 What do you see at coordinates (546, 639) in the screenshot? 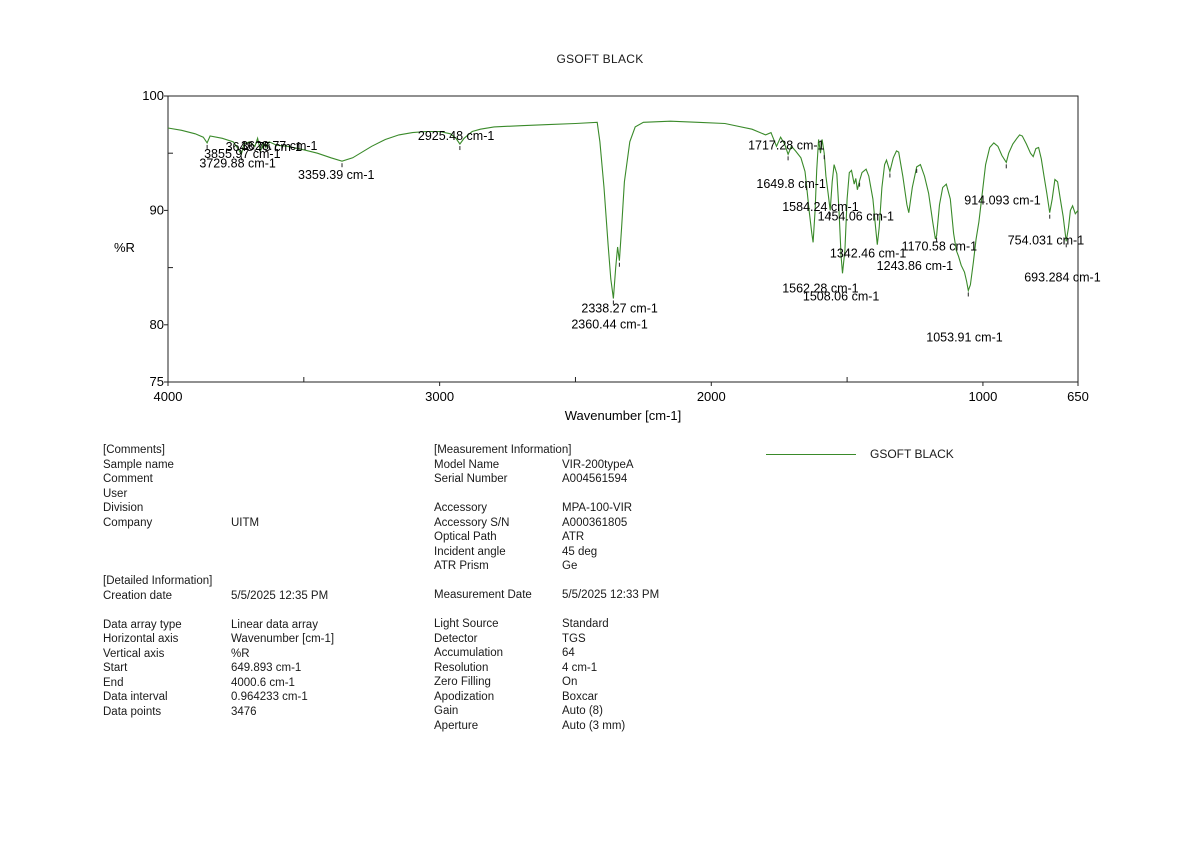
I see `measurement-row: Detector TGS` at bounding box center [546, 639].